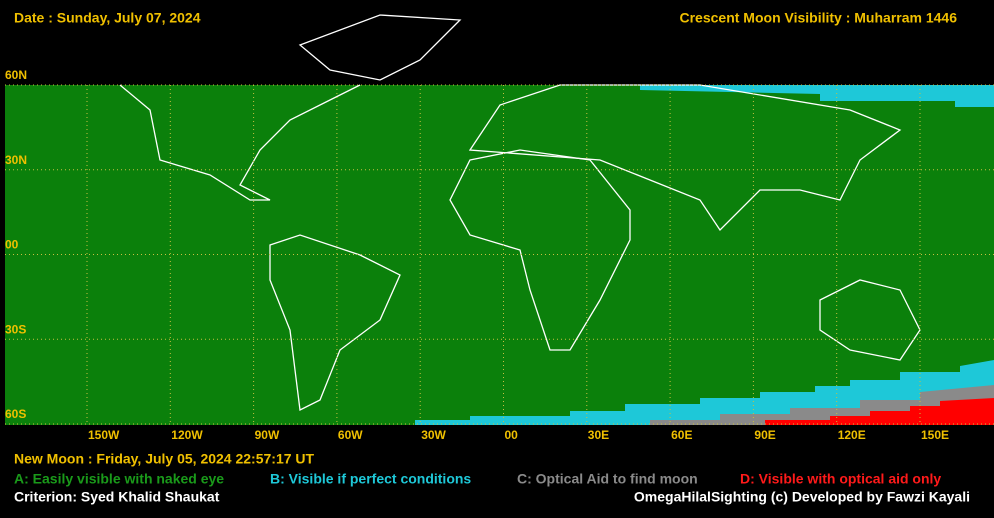 This screenshot has width=994, height=518. I want to click on criterion: Criterion: Syed Khalid Shaukat, so click(117, 497).